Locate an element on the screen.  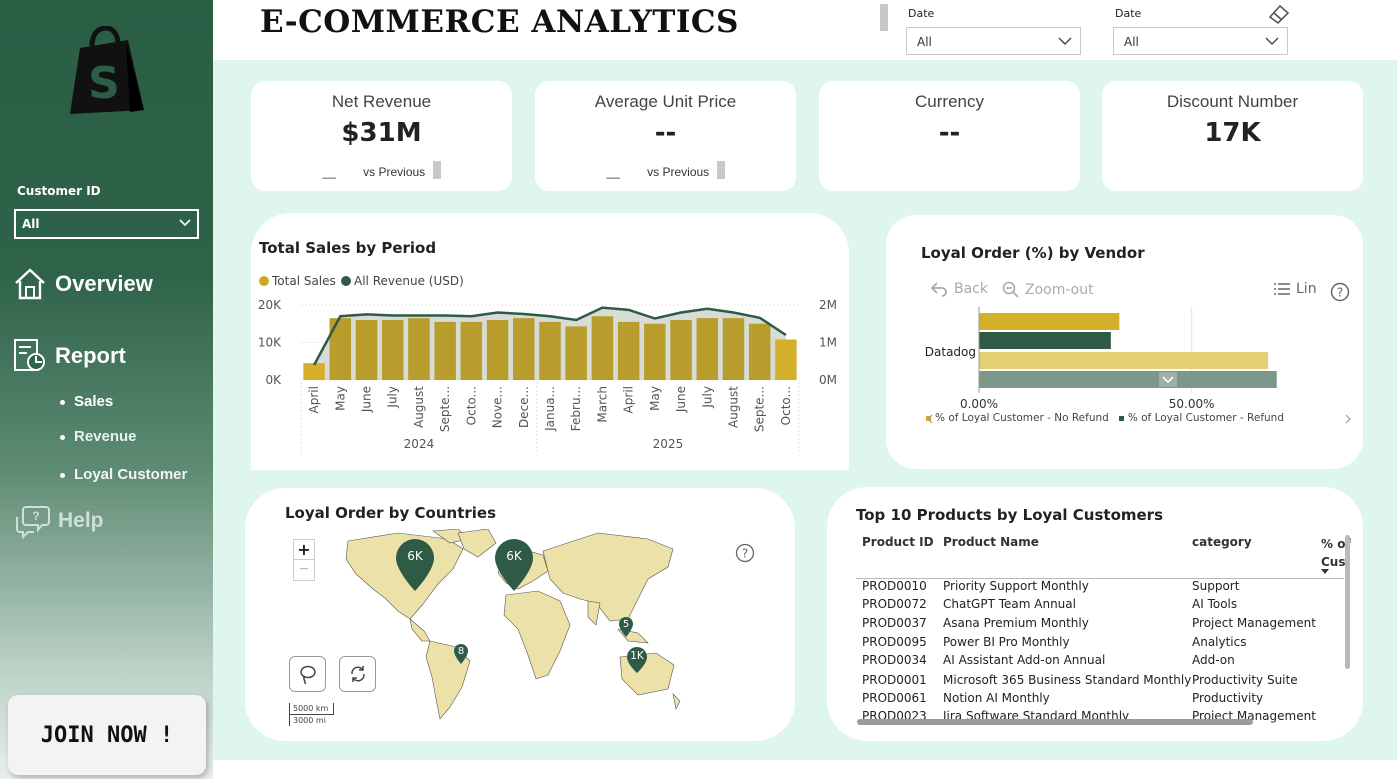
zoom-out-icon is located at coordinates (1010, 289).